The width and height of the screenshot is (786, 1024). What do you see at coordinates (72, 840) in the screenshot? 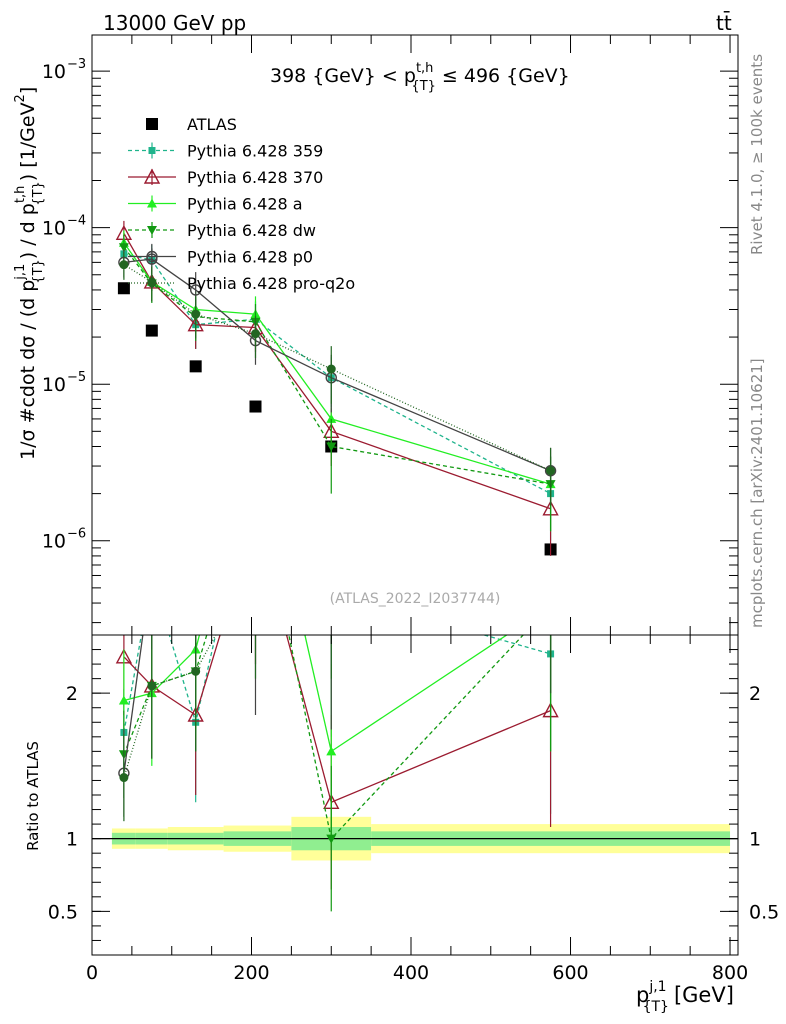
I see `ratio-y-tick-label: 1` at bounding box center [72, 840].